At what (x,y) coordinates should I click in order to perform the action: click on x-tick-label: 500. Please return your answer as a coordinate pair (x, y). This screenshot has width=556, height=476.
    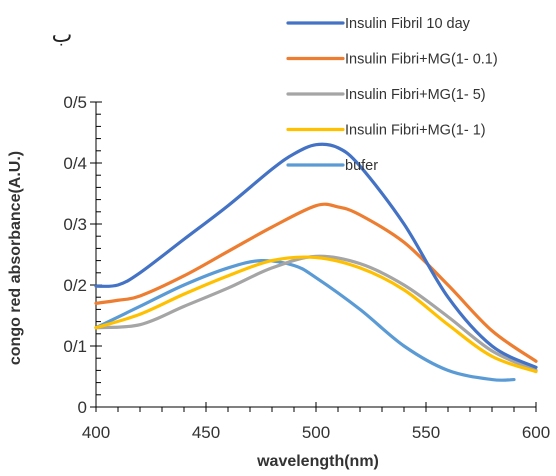
    Looking at the image, I should click on (316, 432).